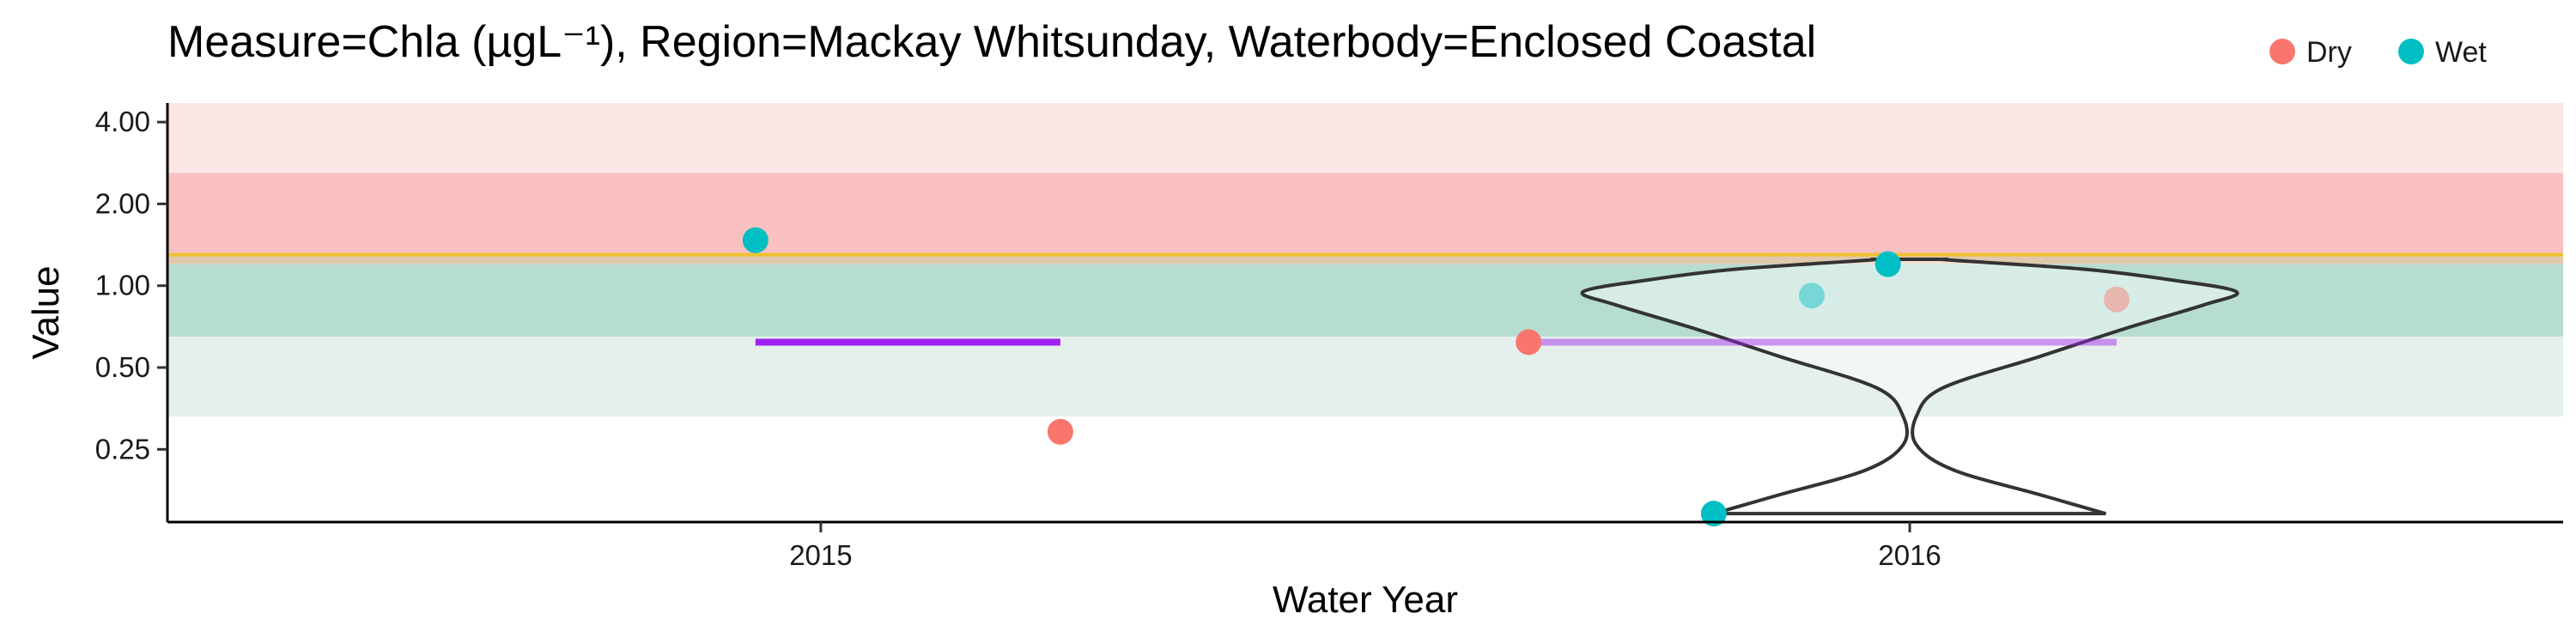  What do you see at coordinates (123, 285) in the screenshot?
I see `y-tick-label: 1.00` at bounding box center [123, 285].